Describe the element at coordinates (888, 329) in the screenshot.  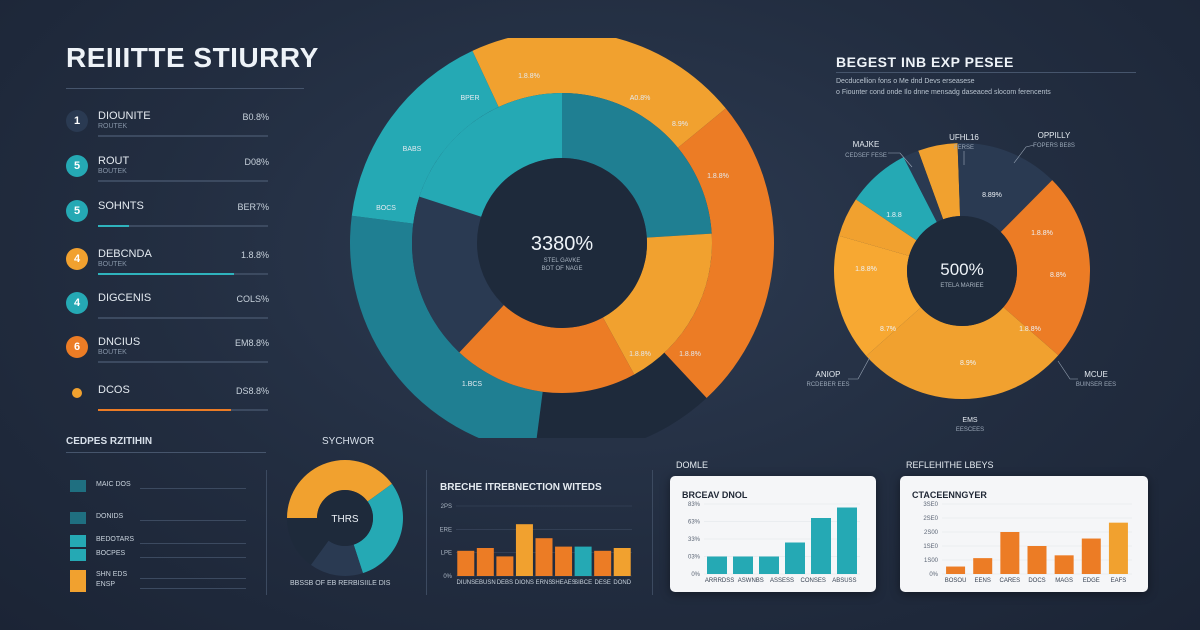
I see `right-pie-label: 8.7%` at that location.